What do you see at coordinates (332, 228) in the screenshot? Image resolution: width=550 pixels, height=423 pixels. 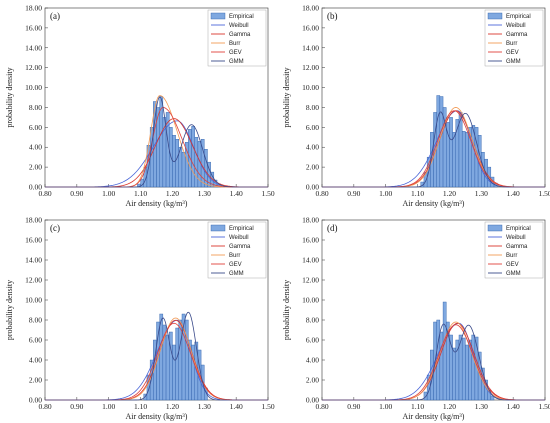 I see `panel-label: (d)` at bounding box center [332, 228].